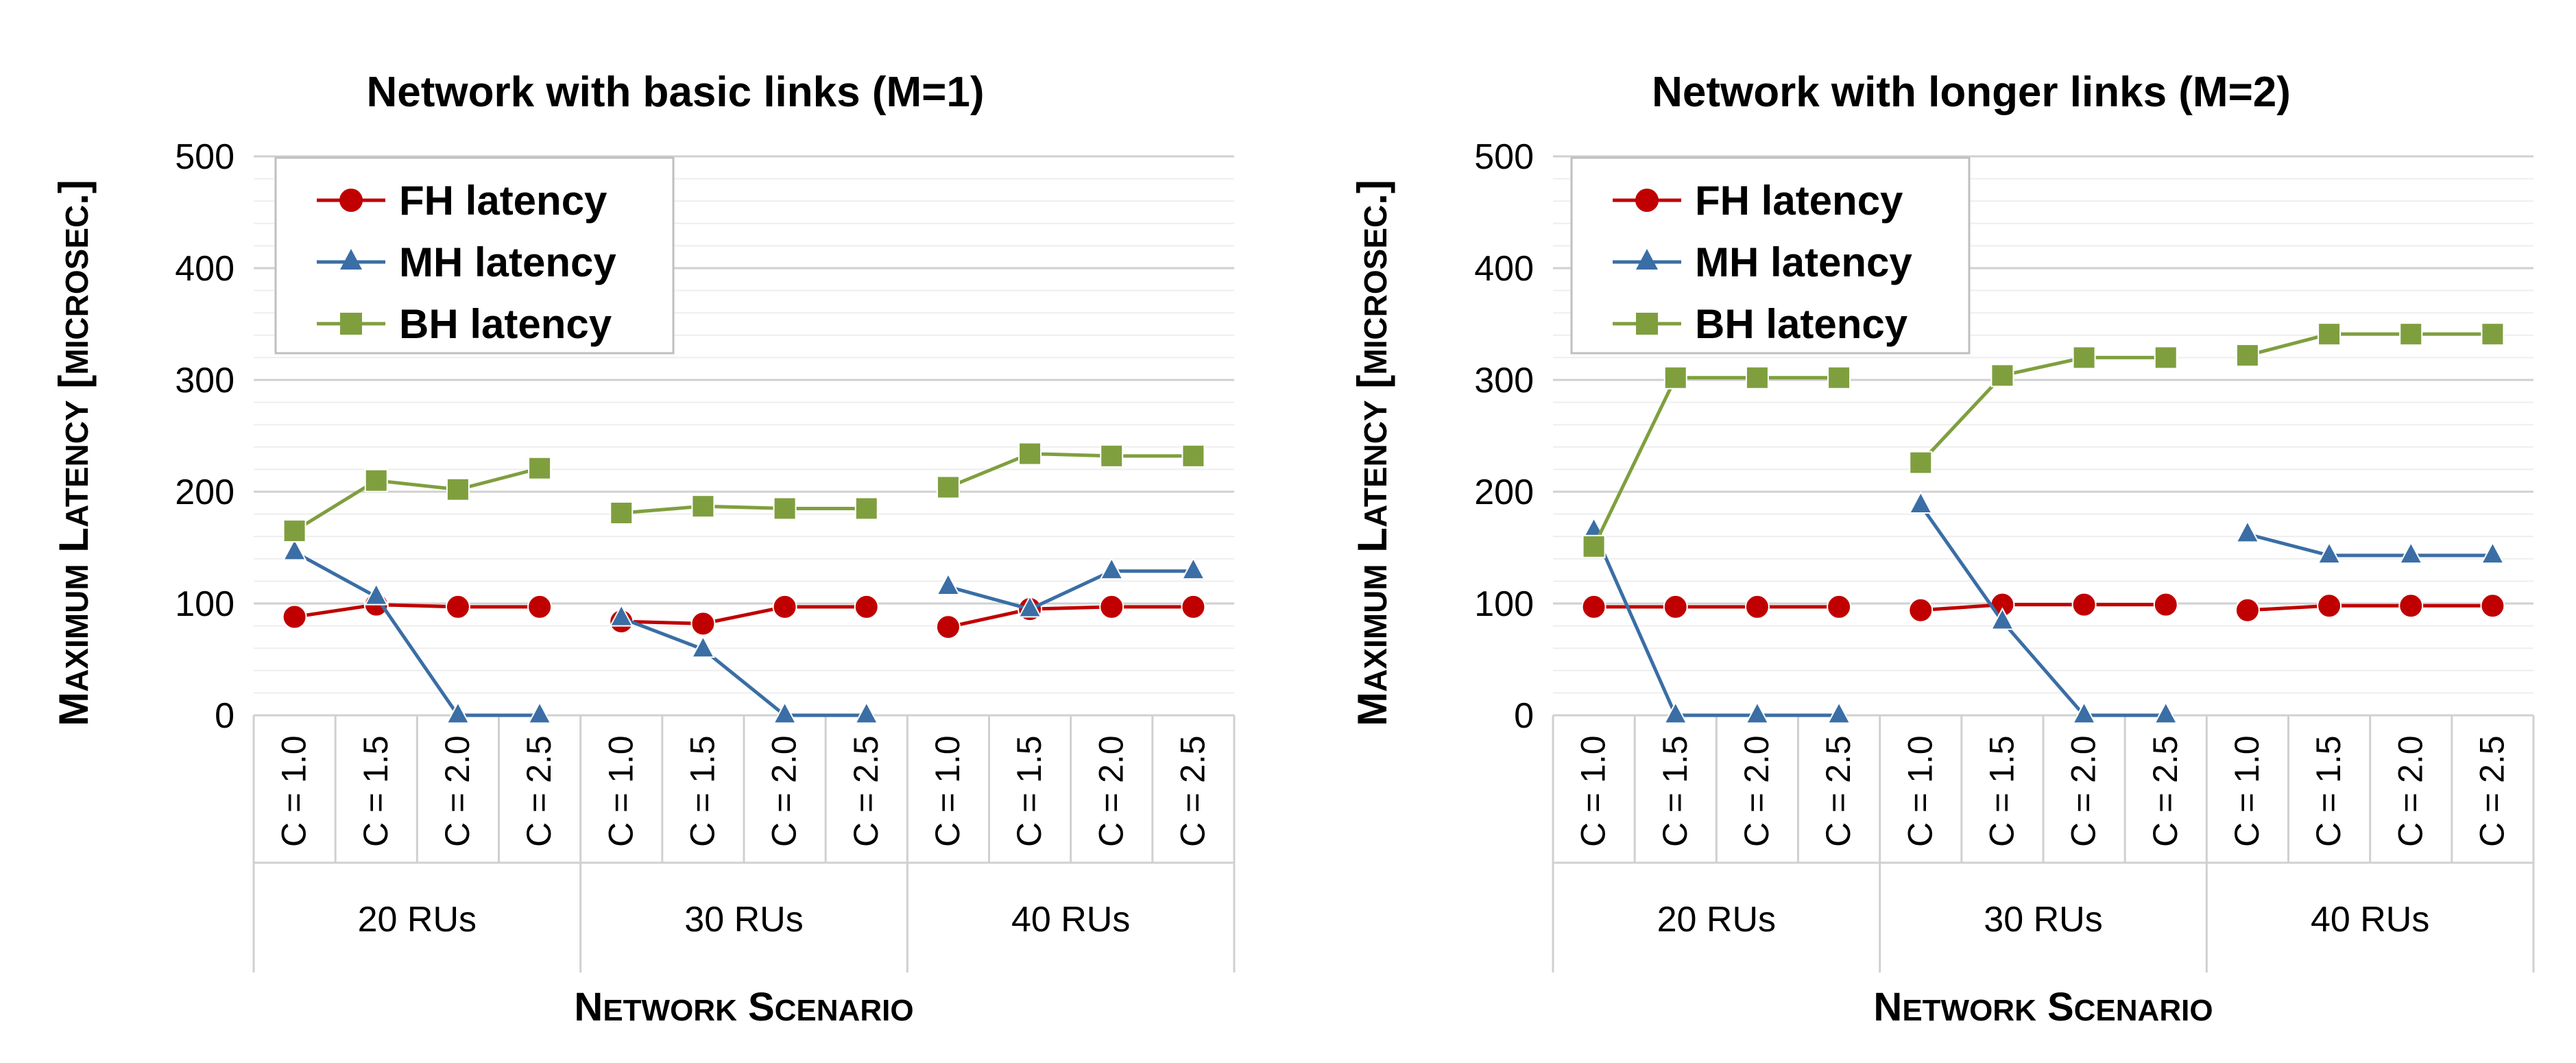 Image resolution: width=2576 pixels, height=1063 pixels. I want to click on y-tick-label: 200, so click(205, 492).